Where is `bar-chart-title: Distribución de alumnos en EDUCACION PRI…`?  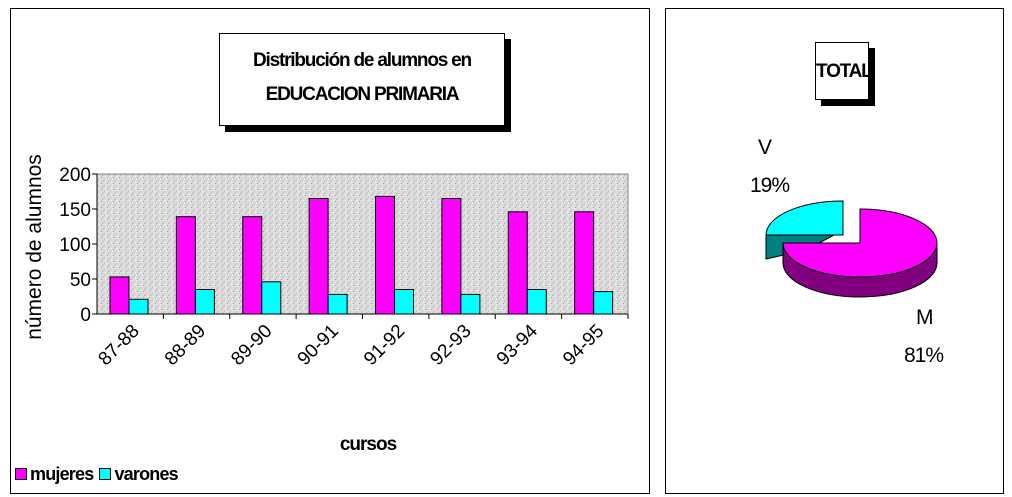
bar-chart-title: Distribución de alumnos en EDUCACION PRI… is located at coordinates (362, 79).